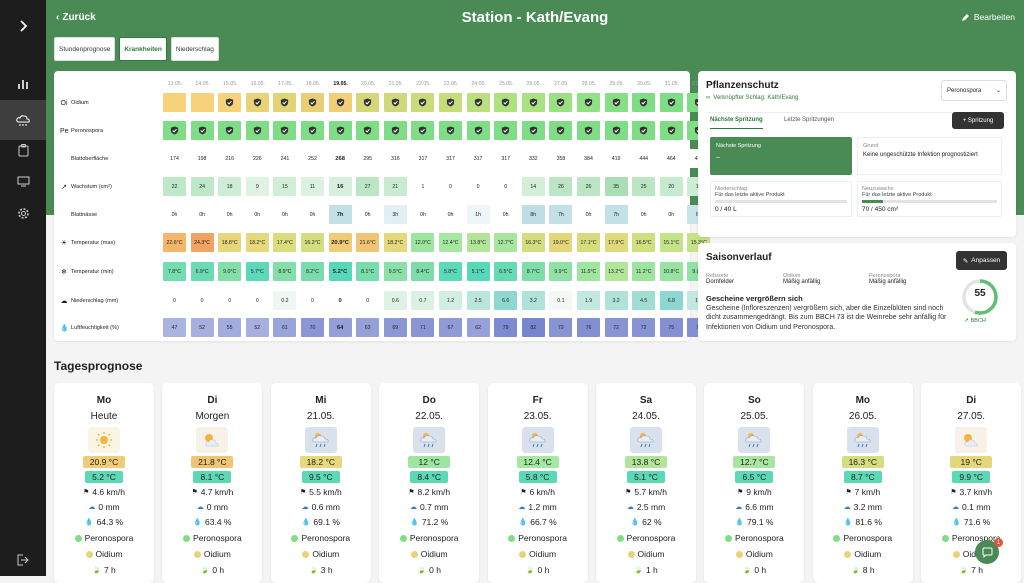 Image resolution: width=1024 pixels, height=583 pixels. Describe the element at coordinates (257, 158) in the screenshot. I see `value-cell: 226` at that location.